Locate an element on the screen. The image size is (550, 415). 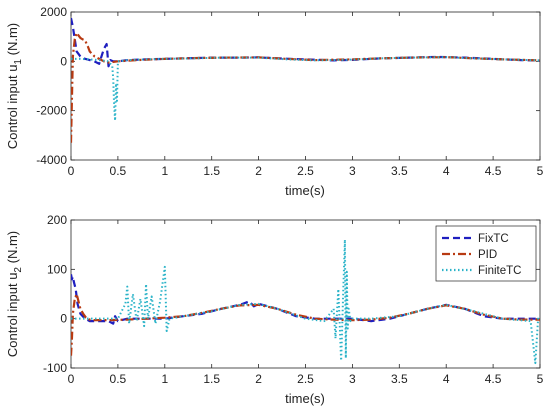
y-tick-label: -4000 is located at coordinates (51, 160).